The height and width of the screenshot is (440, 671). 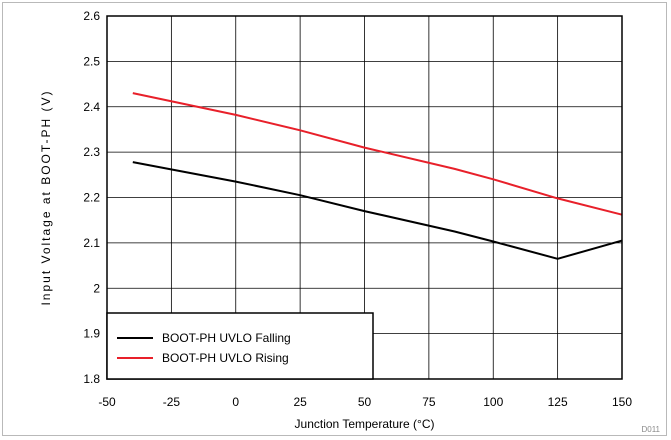 I want to click on y-tick-label: 2.2, so click(x=91, y=198).